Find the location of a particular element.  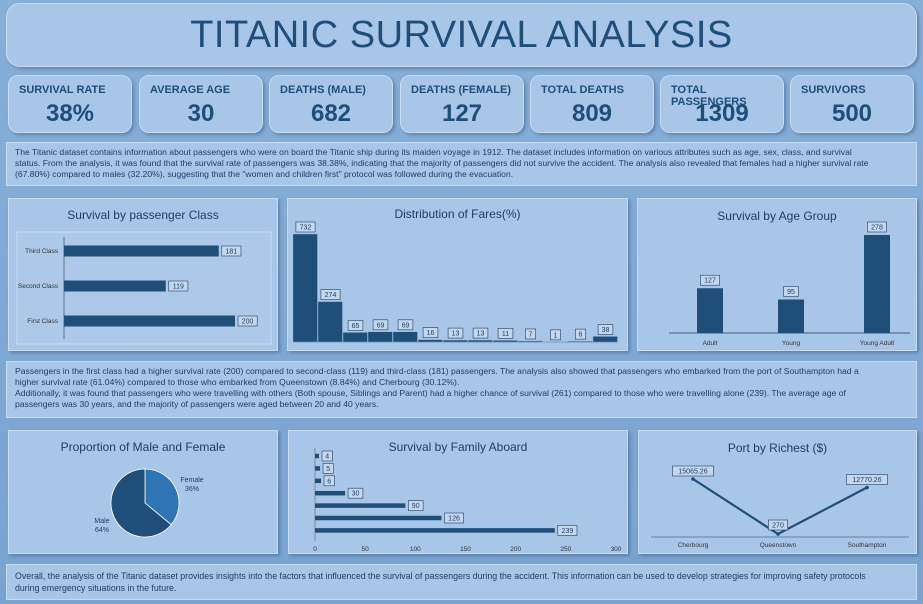

data-label: 38 is located at coordinates (606, 330).